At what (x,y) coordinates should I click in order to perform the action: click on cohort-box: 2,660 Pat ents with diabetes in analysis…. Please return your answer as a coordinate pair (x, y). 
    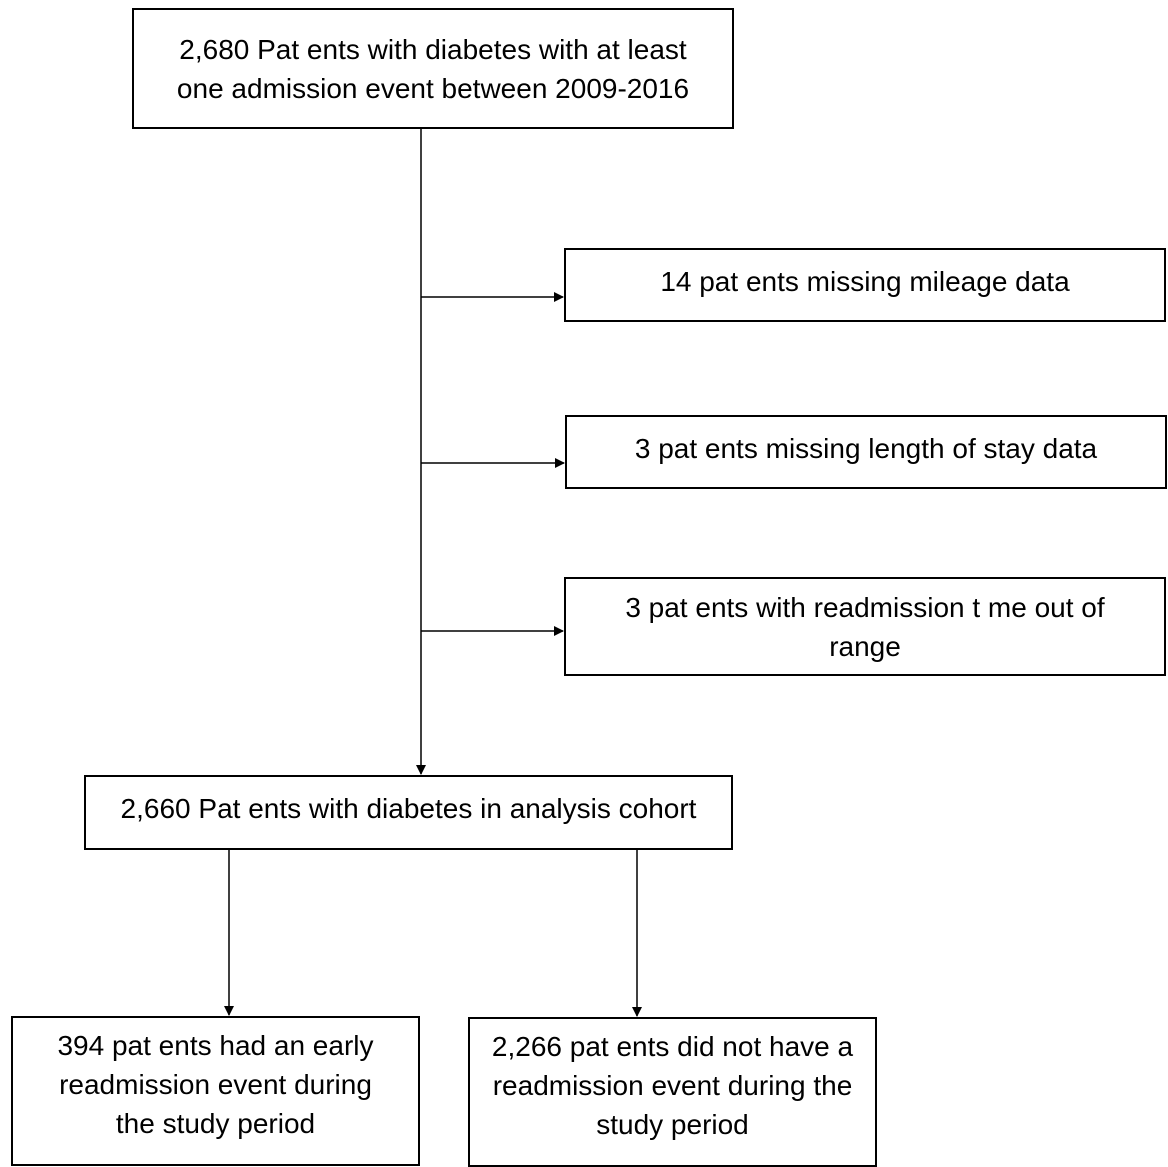
    Looking at the image, I should click on (408, 812).